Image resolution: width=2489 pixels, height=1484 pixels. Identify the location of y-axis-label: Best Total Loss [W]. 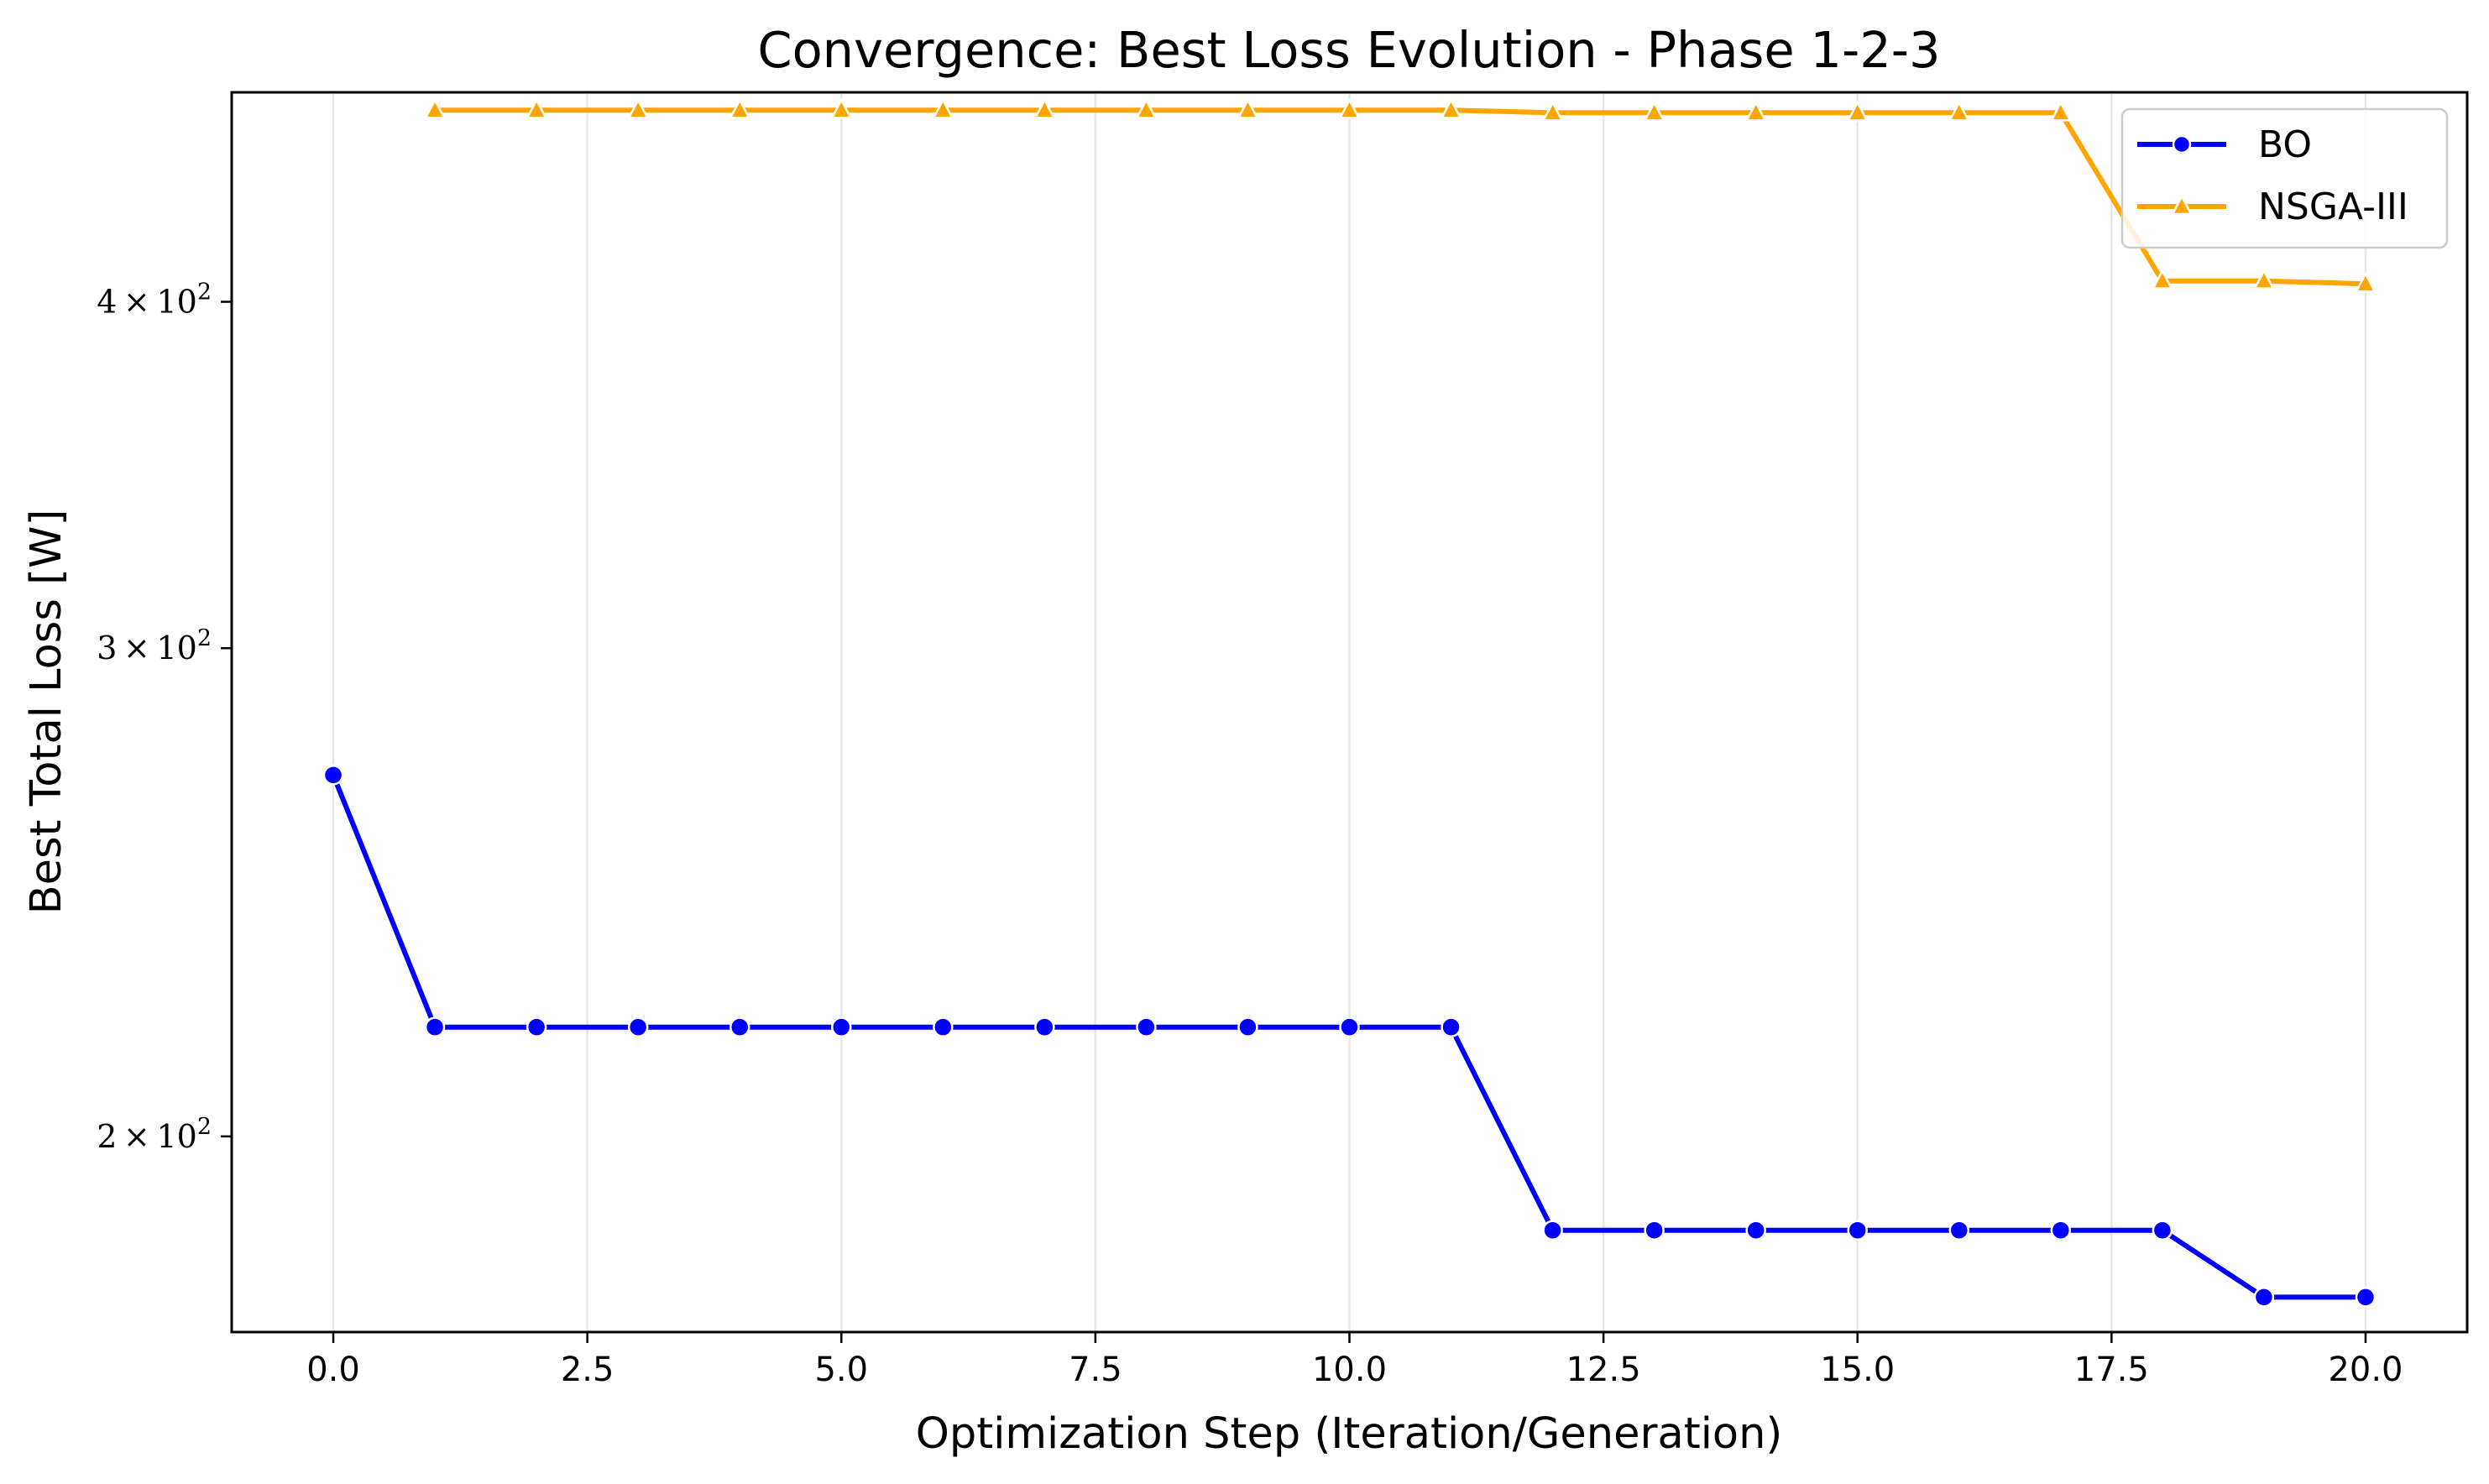
(46, 712).